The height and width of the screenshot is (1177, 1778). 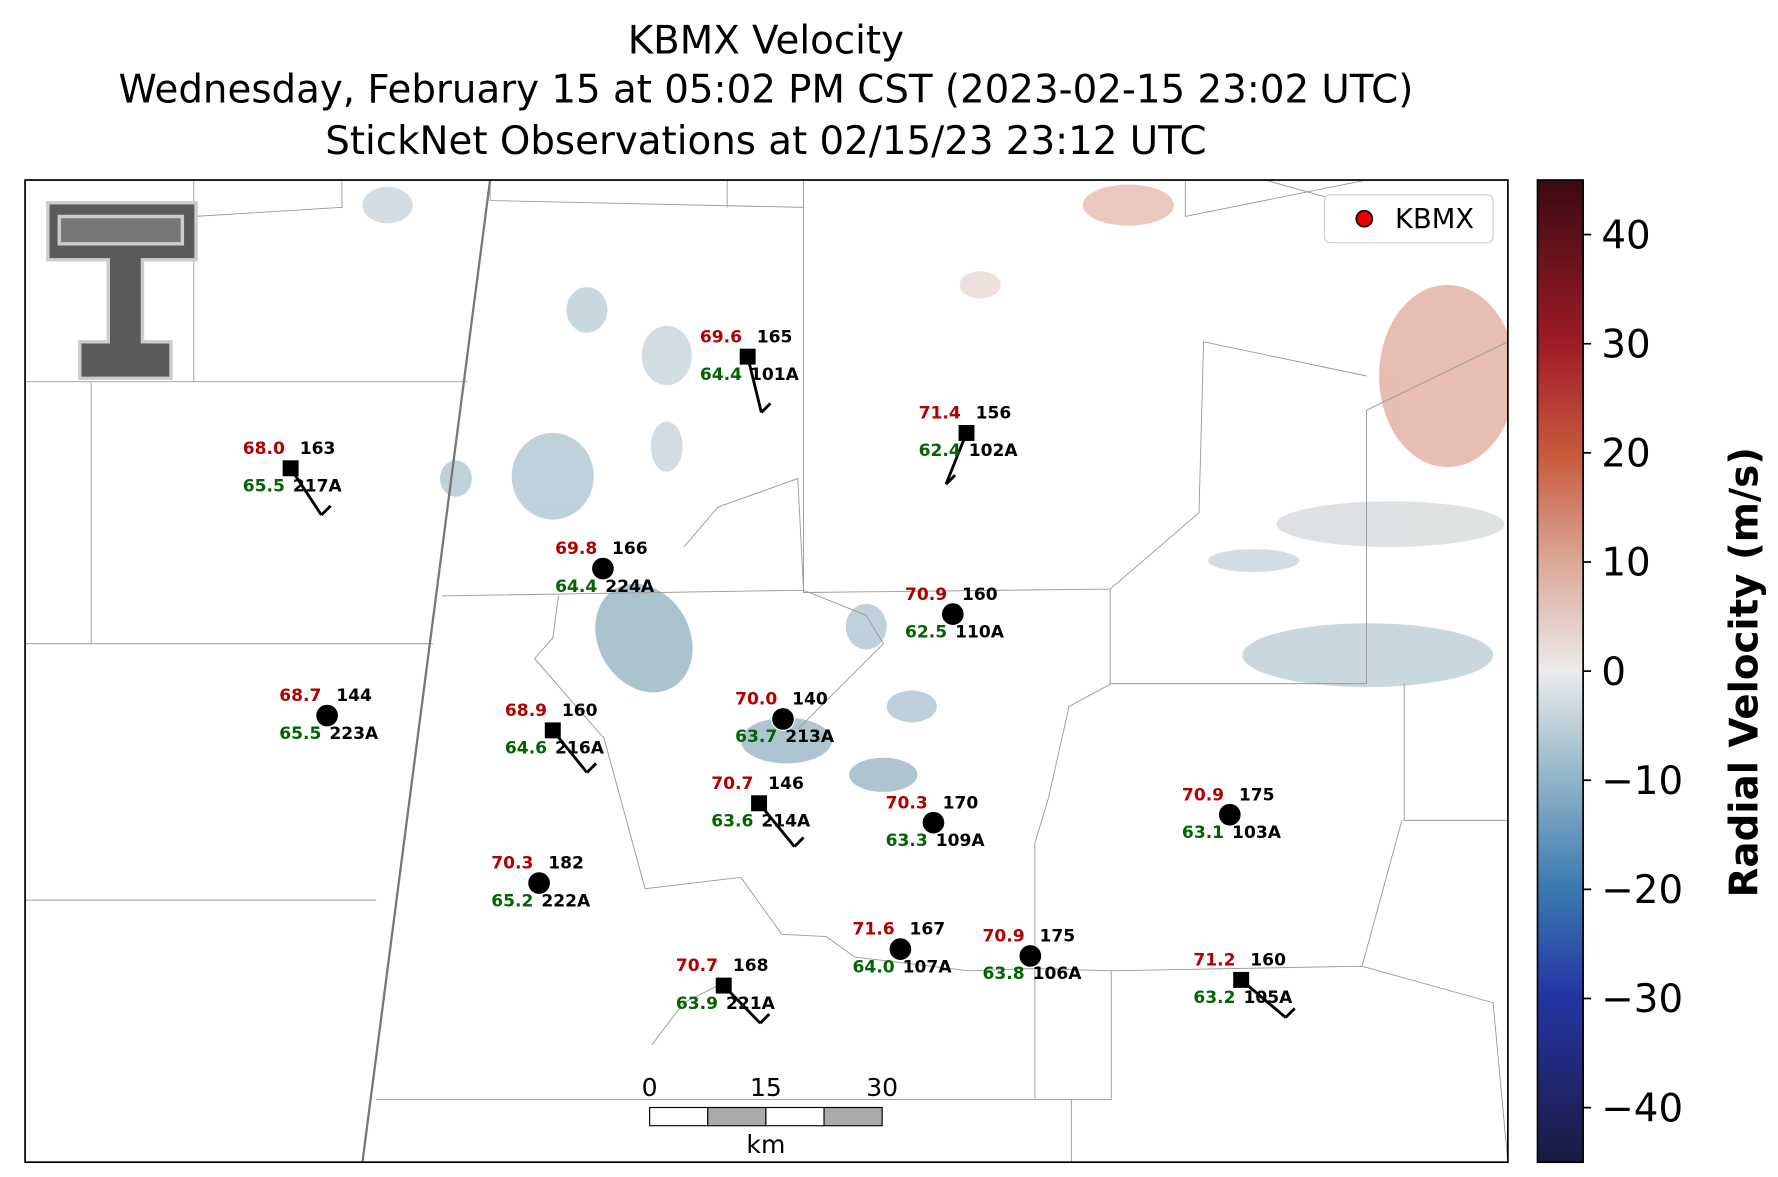 What do you see at coordinates (1625, 235) in the screenshot?
I see `colorbar-tick-label: 40` at bounding box center [1625, 235].